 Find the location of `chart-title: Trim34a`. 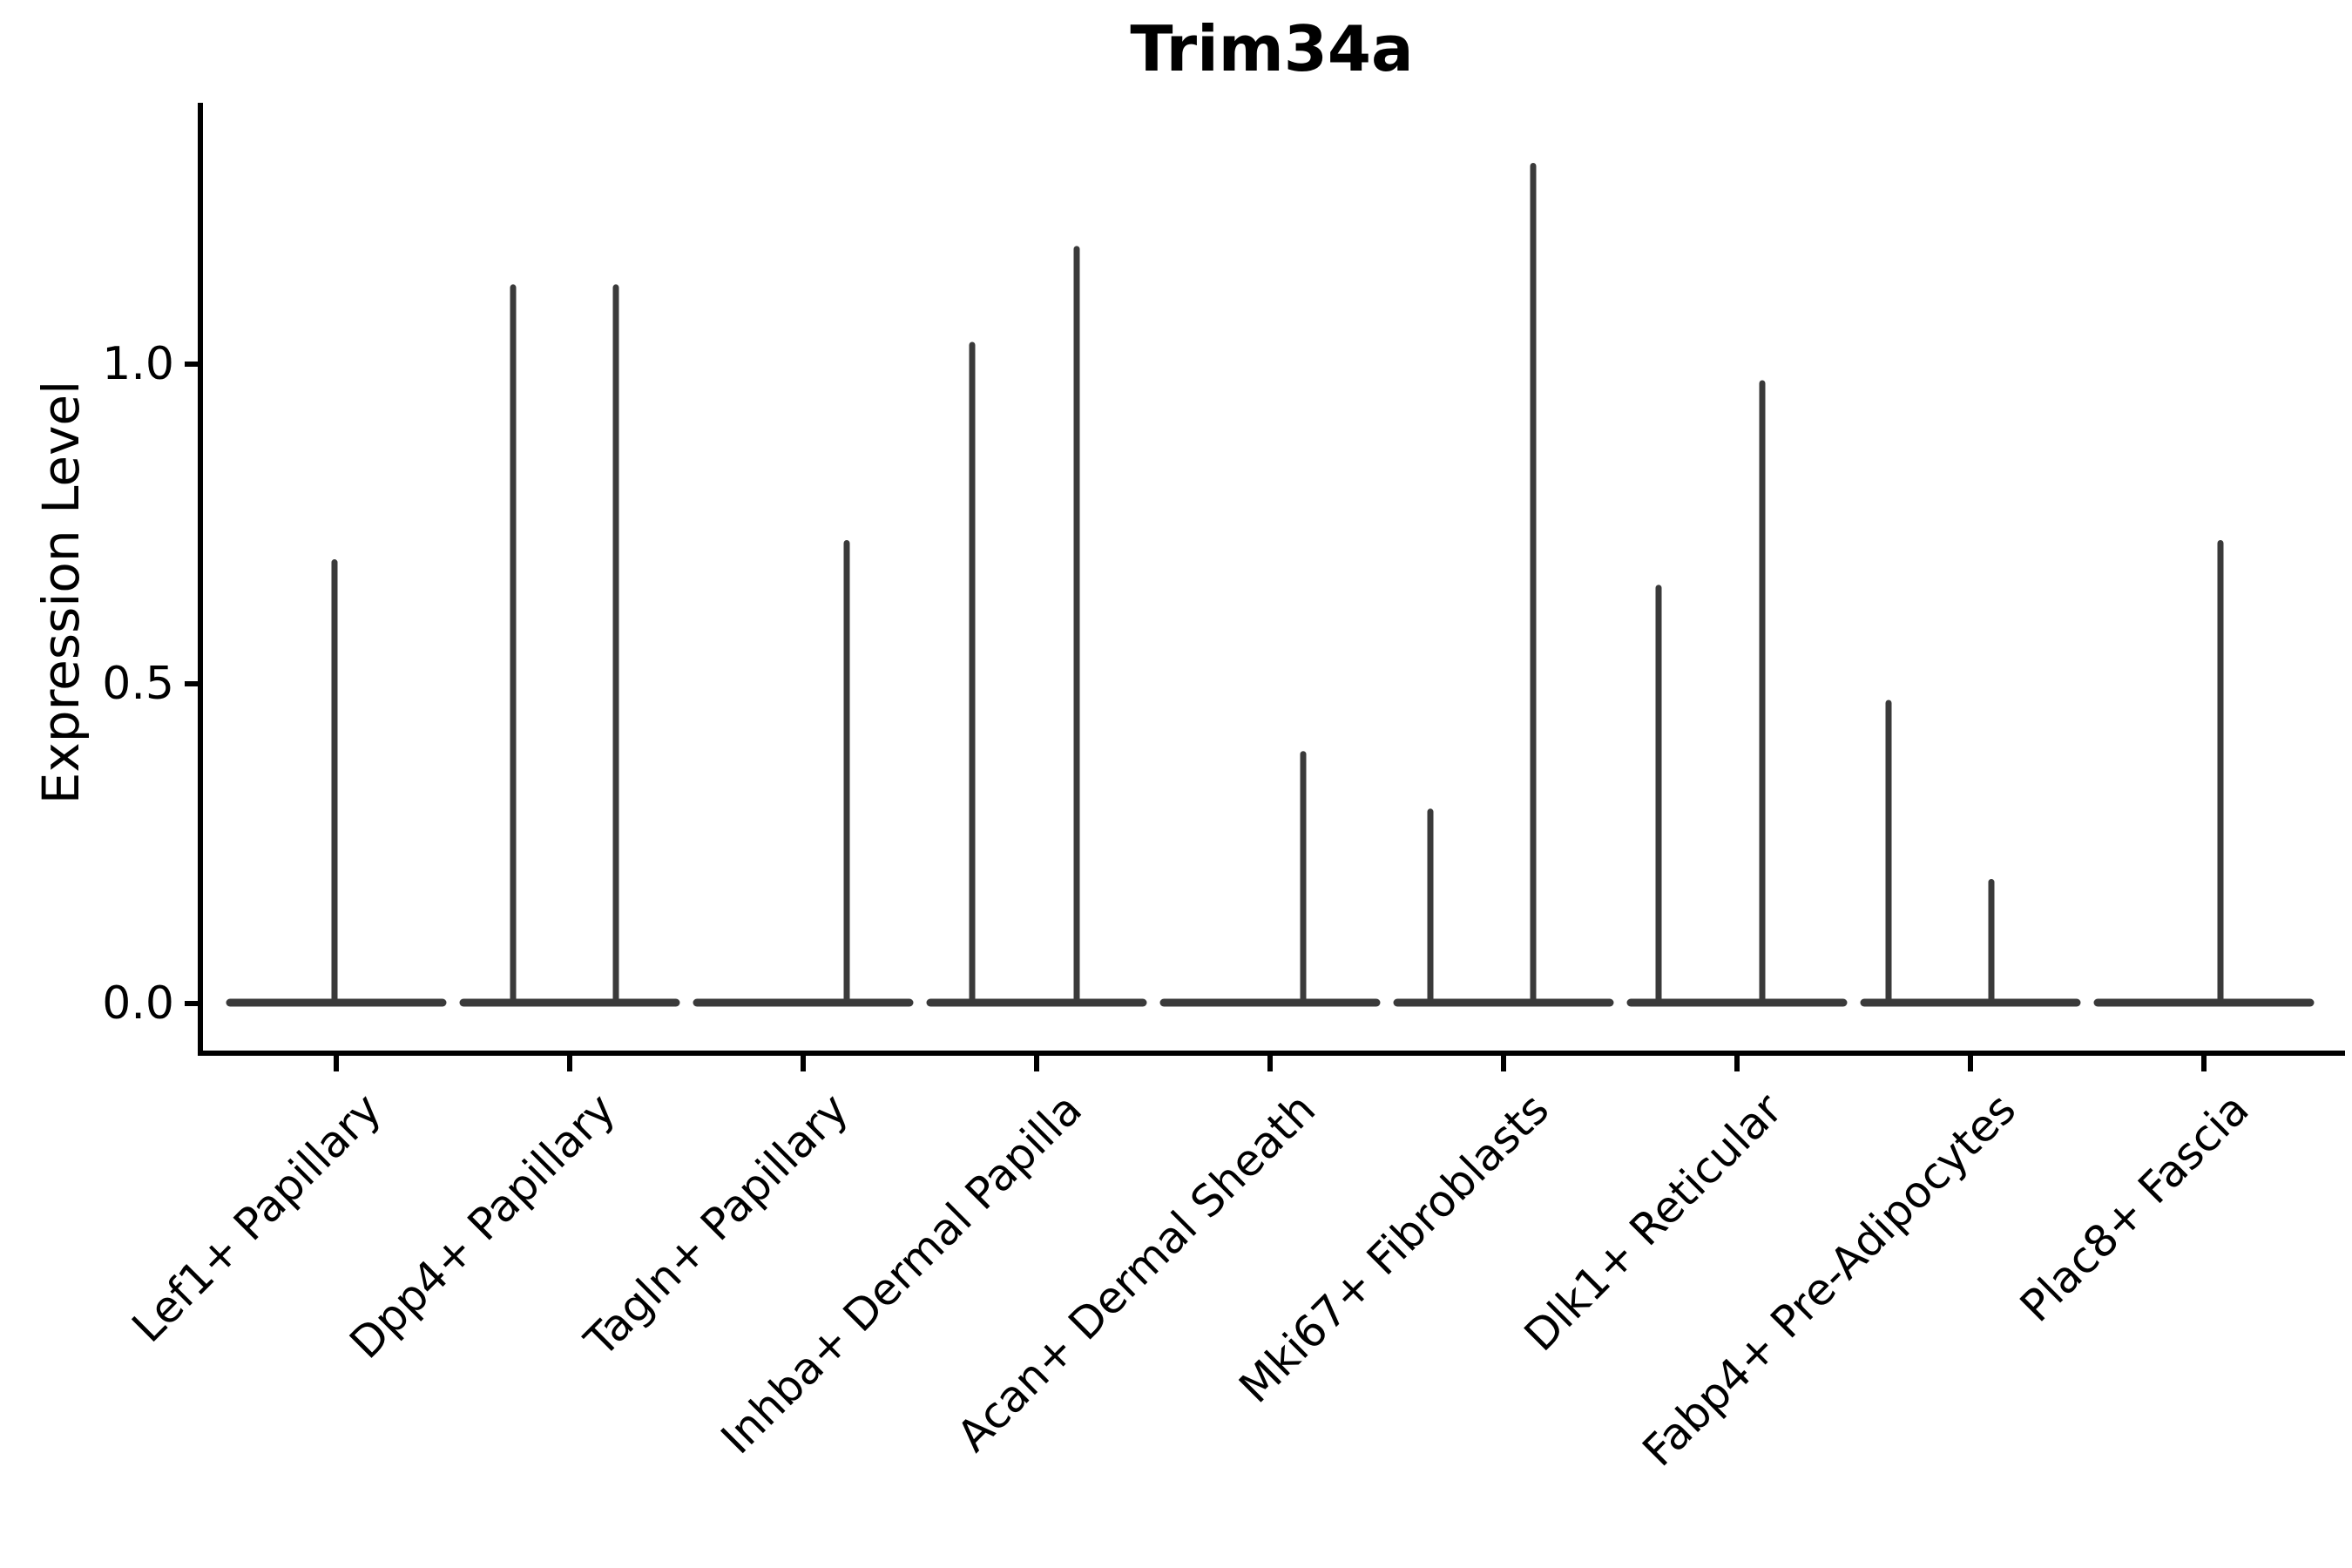

chart-title: Trim34a is located at coordinates (1272, 48).